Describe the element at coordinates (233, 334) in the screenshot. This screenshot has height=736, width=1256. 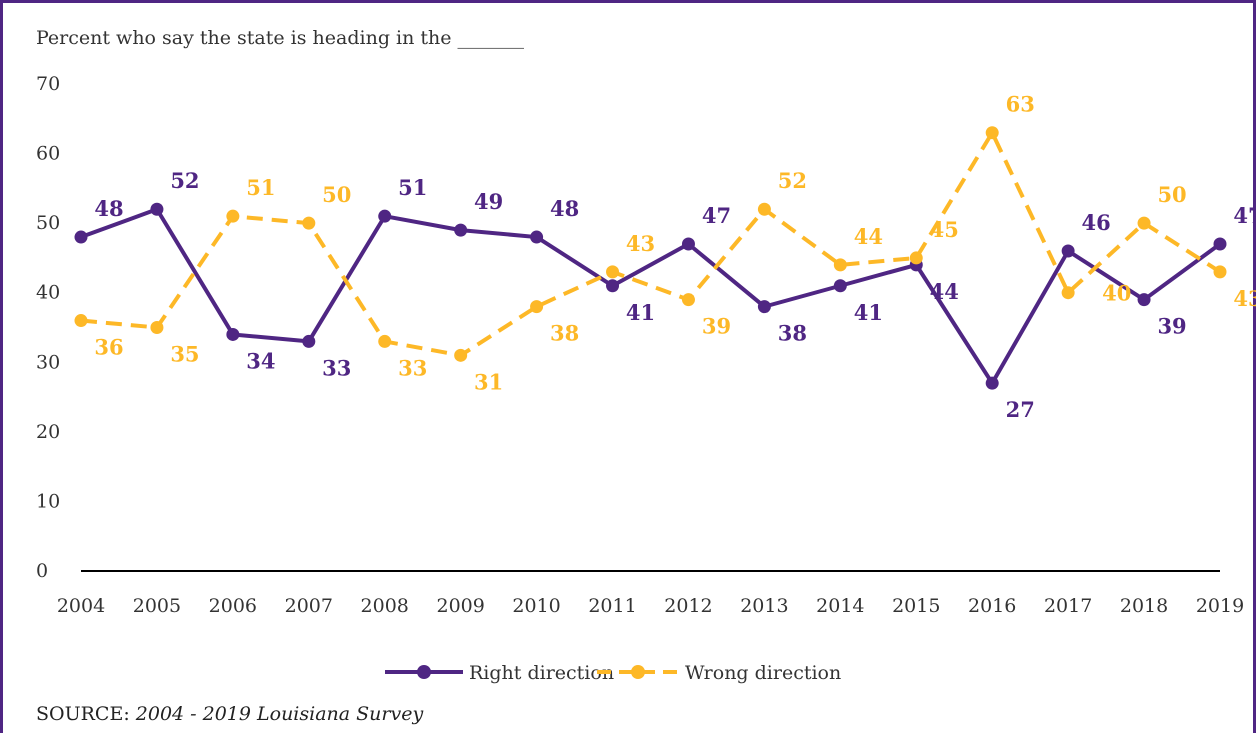
I see `series-1-point-2006` at that location.